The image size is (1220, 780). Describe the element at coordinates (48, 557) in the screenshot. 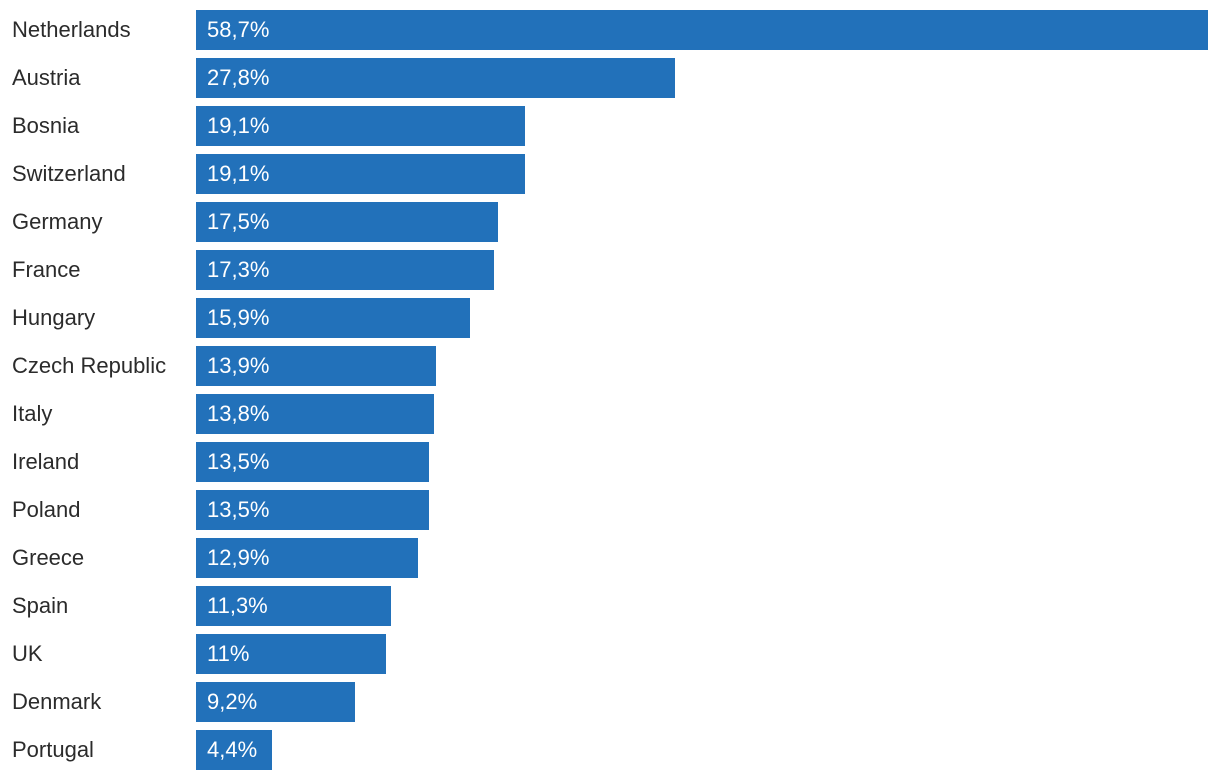

I see `category-label: Greece` at that location.